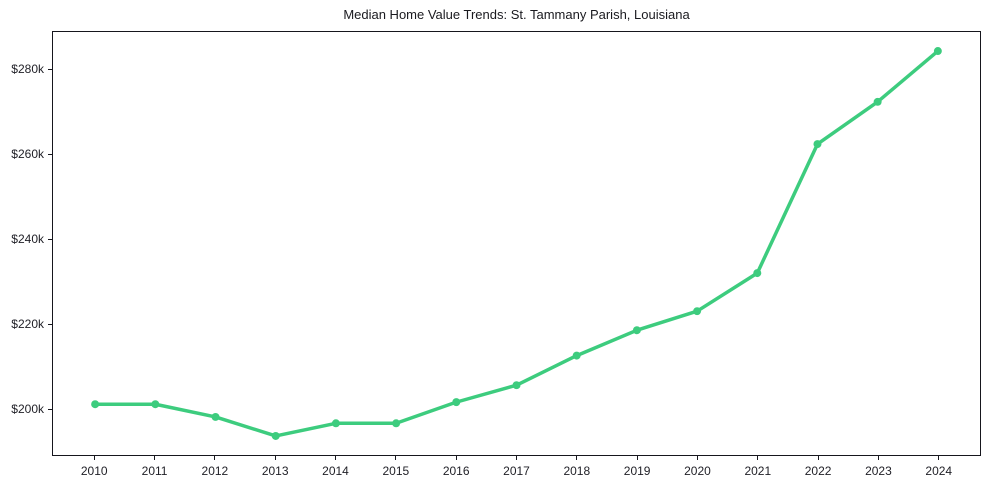 The height and width of the screenshot is (490, 989). Describe the element at coordinates (27, 239) in the screenshot. I see `y-tick-label: $240k` at that location.